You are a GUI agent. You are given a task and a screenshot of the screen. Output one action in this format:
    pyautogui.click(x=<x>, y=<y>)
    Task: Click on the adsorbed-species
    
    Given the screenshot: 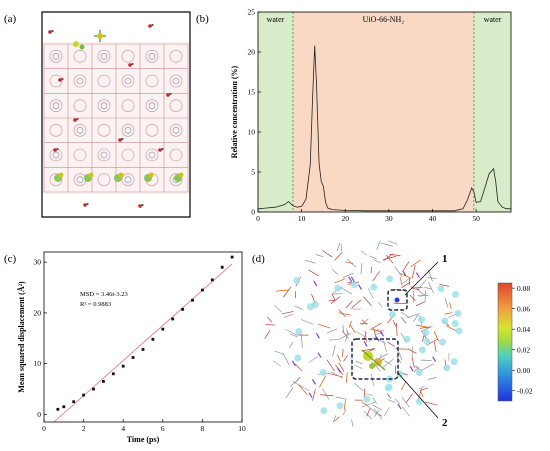 What is the action you would take?
    pyautogui.click(x=91, y=175)
    